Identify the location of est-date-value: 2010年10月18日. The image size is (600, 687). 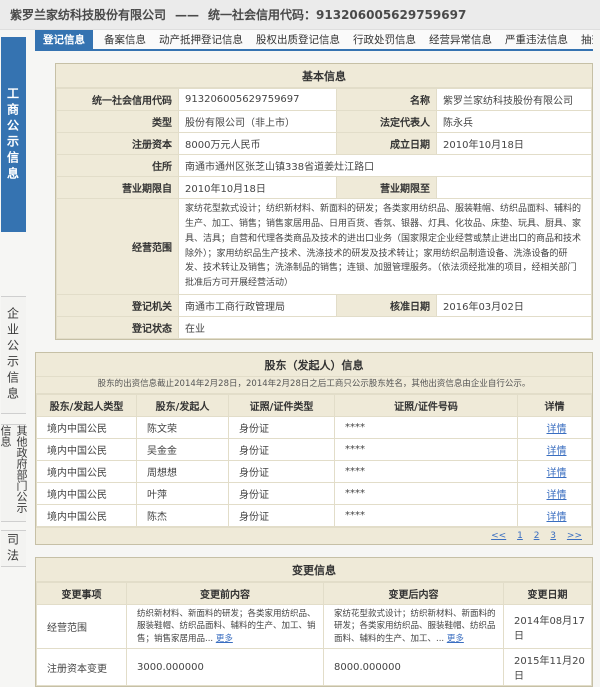
(514, 143).